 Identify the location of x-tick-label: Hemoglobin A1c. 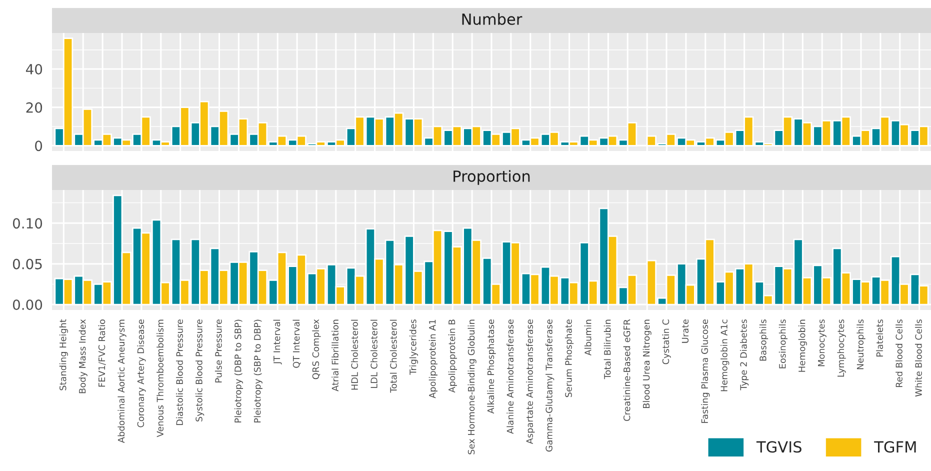
(725, 356).